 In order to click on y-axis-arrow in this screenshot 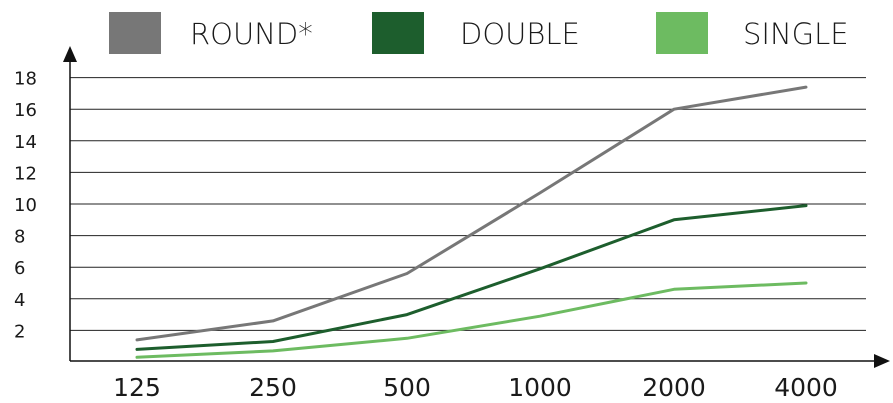, I will do `click(70, 54)`.